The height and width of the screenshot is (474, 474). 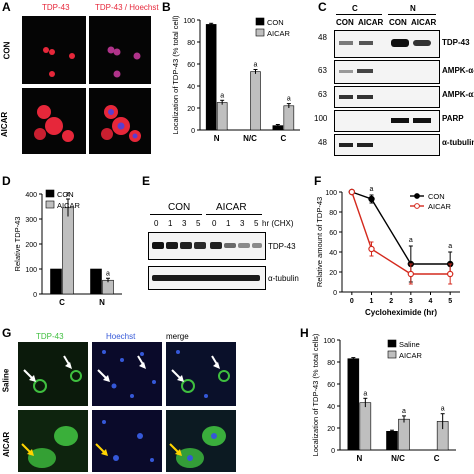 I want to click on h-ytick-label-2: 40, so click(x=331, y=407).